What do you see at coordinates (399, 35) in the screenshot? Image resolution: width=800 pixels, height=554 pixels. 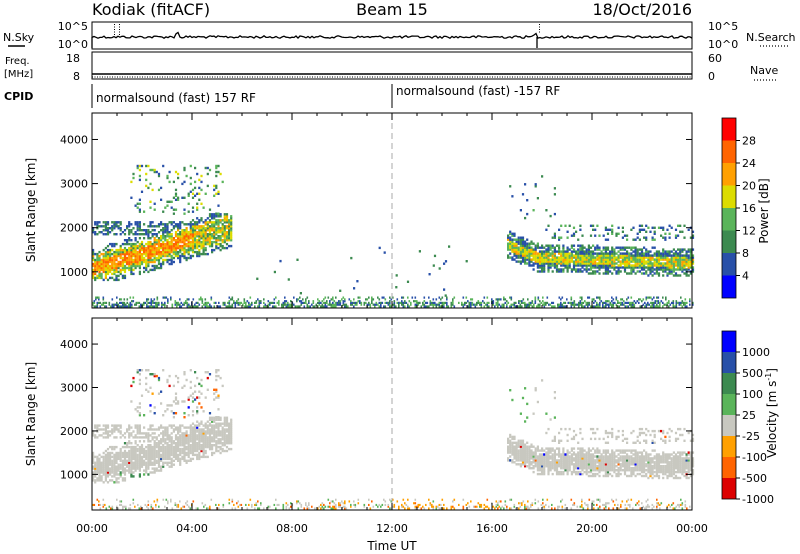 I see `noise-panel: N.Sky 10^5 10^0 10^5 10^0 N.Search` at bounding box center [399, 35].